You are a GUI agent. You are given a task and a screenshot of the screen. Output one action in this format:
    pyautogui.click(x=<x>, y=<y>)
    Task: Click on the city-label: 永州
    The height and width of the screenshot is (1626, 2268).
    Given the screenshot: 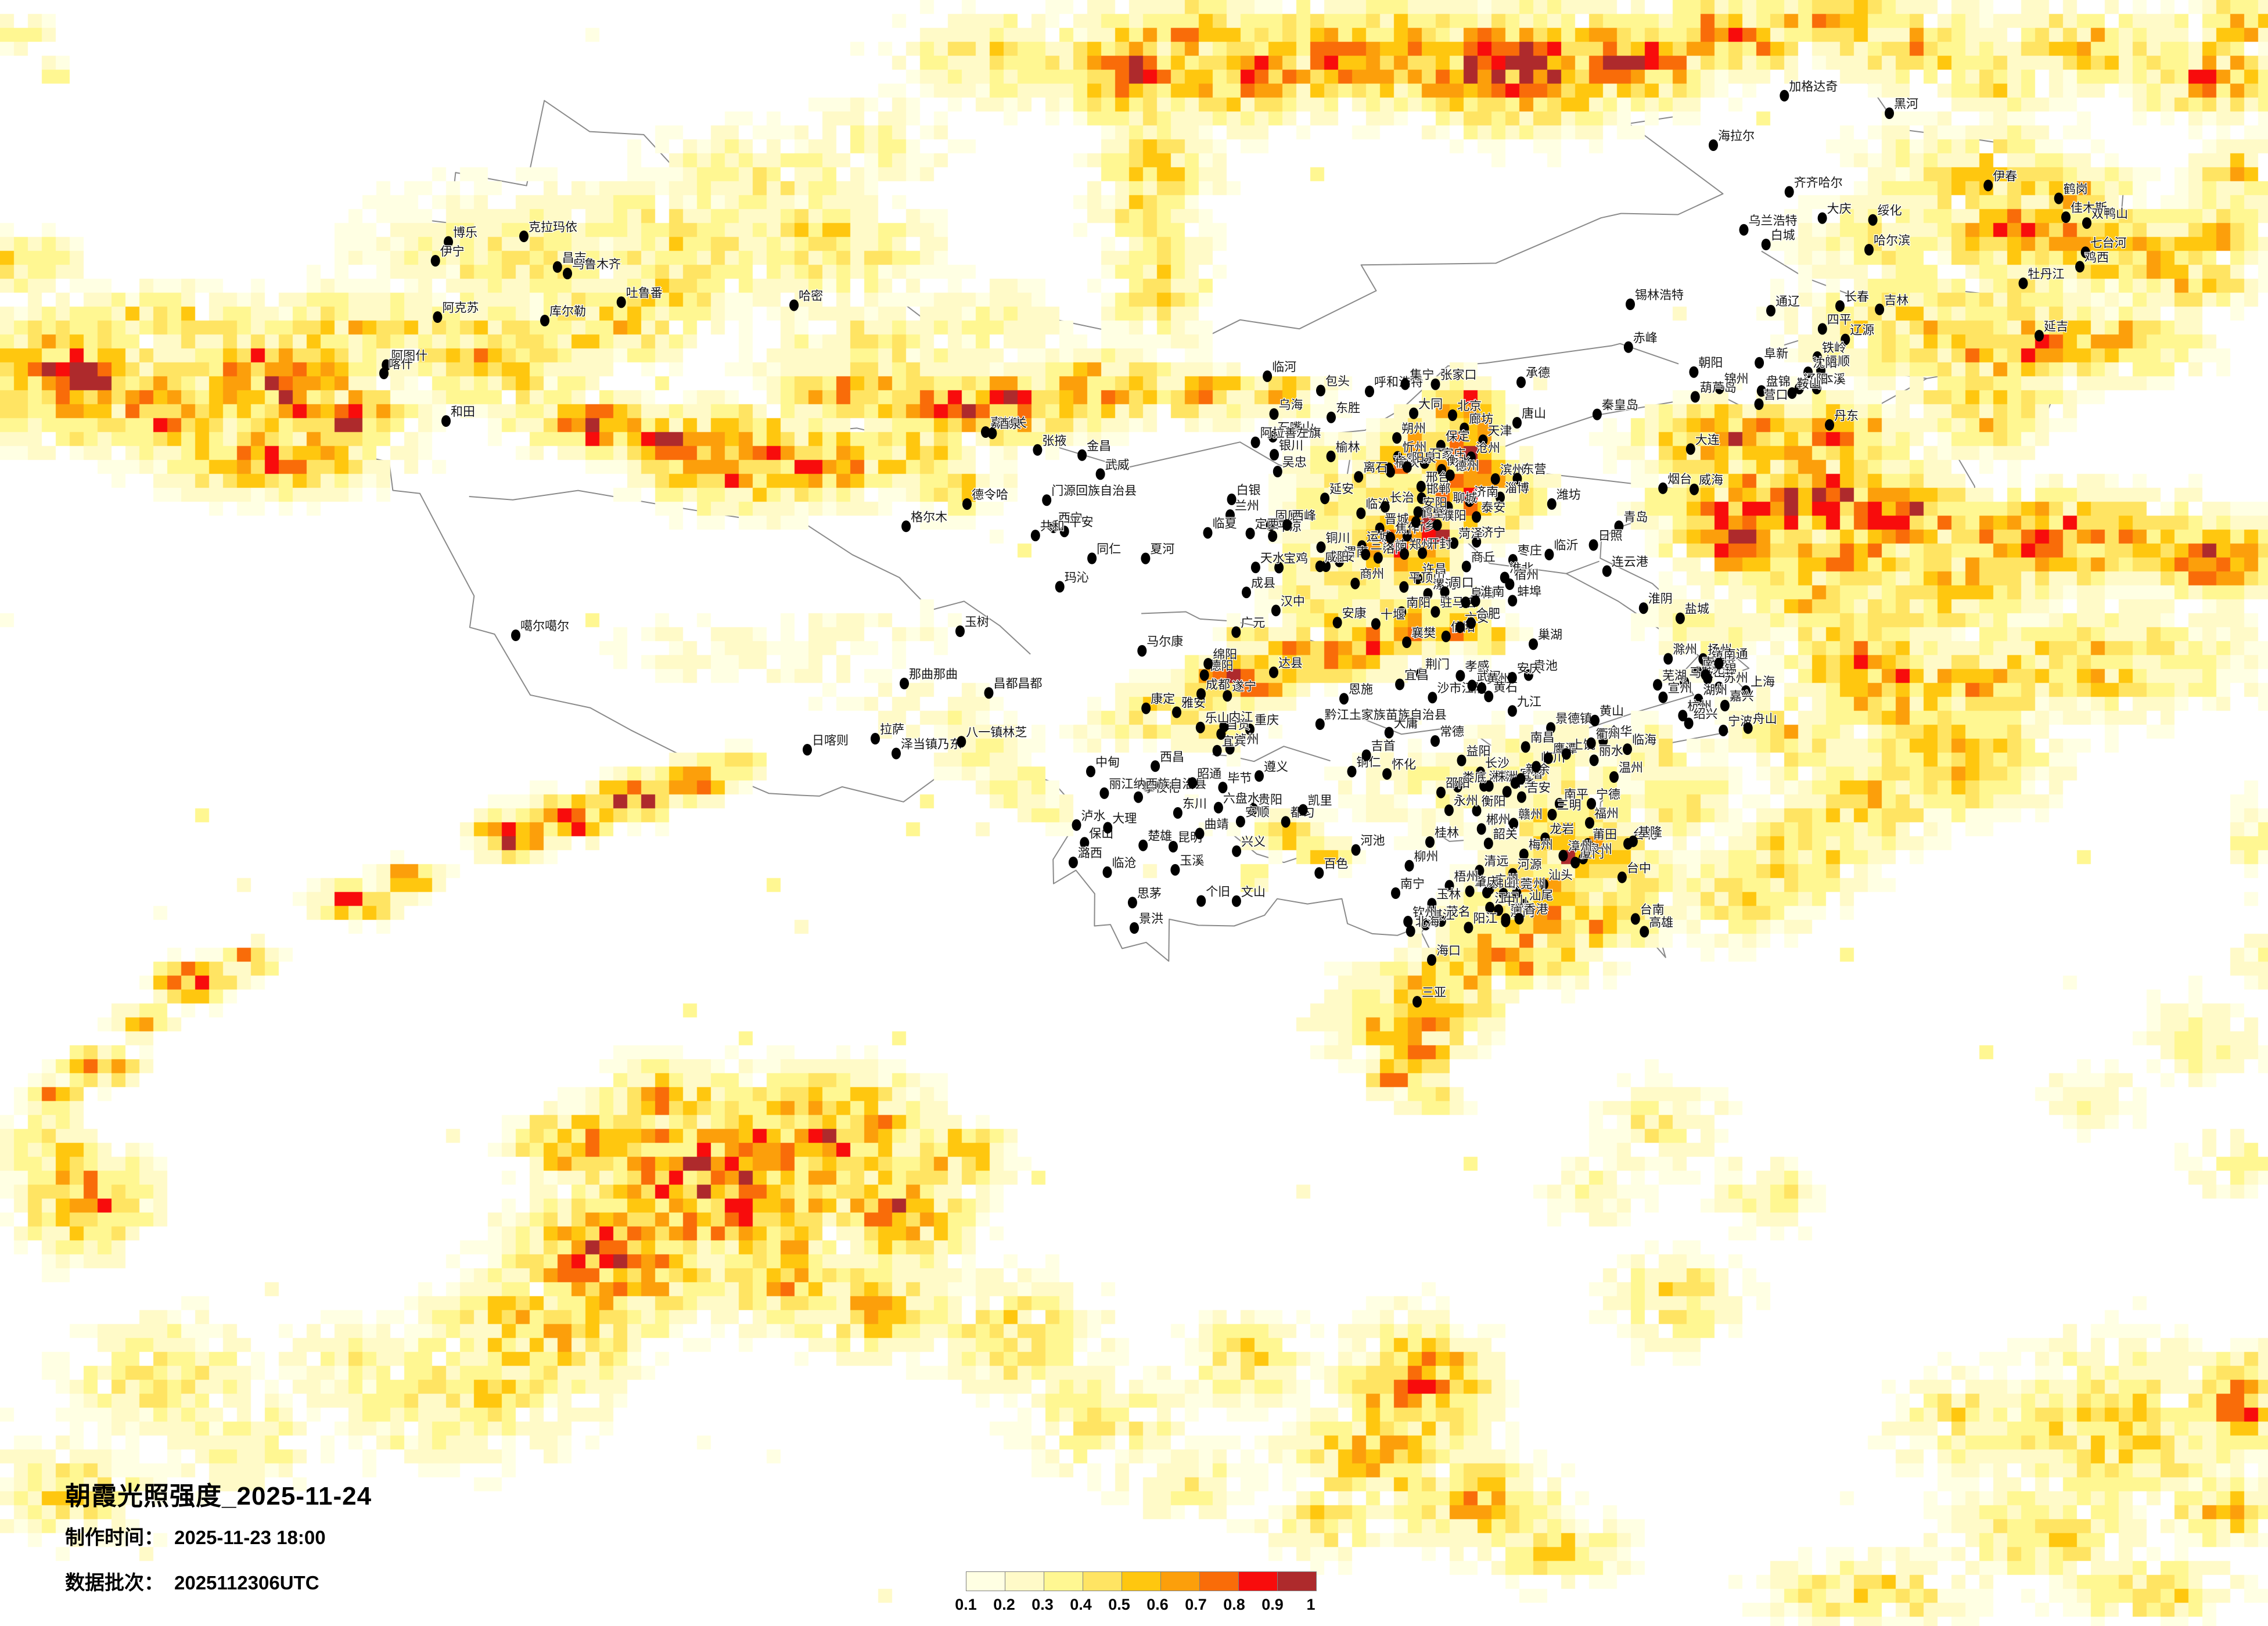 What is the action you would take?
    pyautogui.click(x=1466, y=801)
    